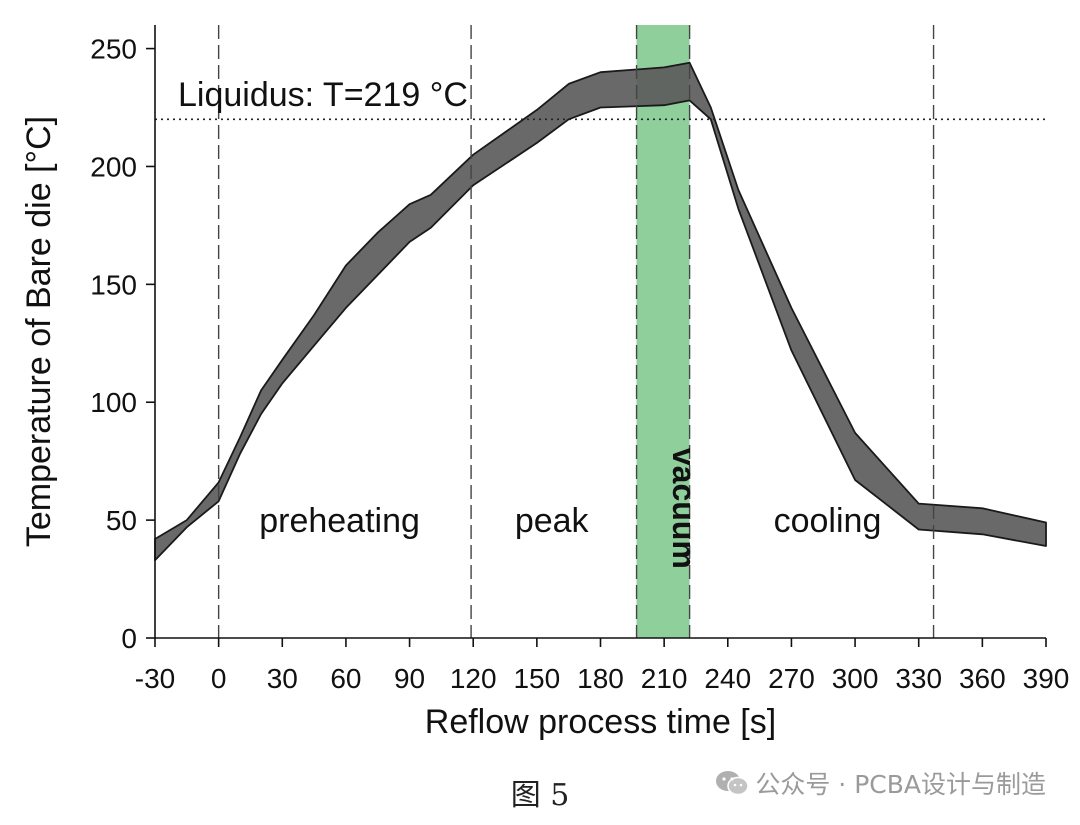 The width and height of the screenshot is (1080, 825). Describe the element at coordinates (536, 678) in the screenshot. I see `x-tick-label: 150` at that location.